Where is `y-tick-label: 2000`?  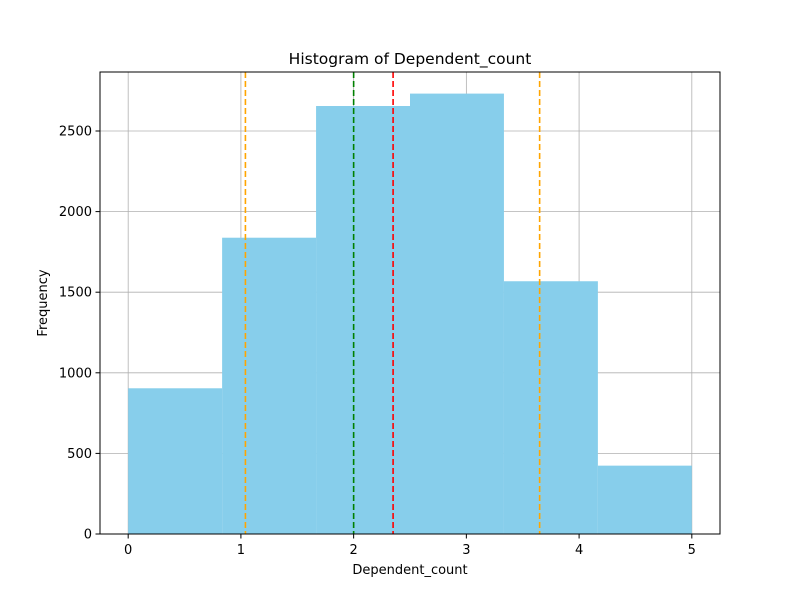 y-tick-label: 2000 is located at coordinates (75, 212).